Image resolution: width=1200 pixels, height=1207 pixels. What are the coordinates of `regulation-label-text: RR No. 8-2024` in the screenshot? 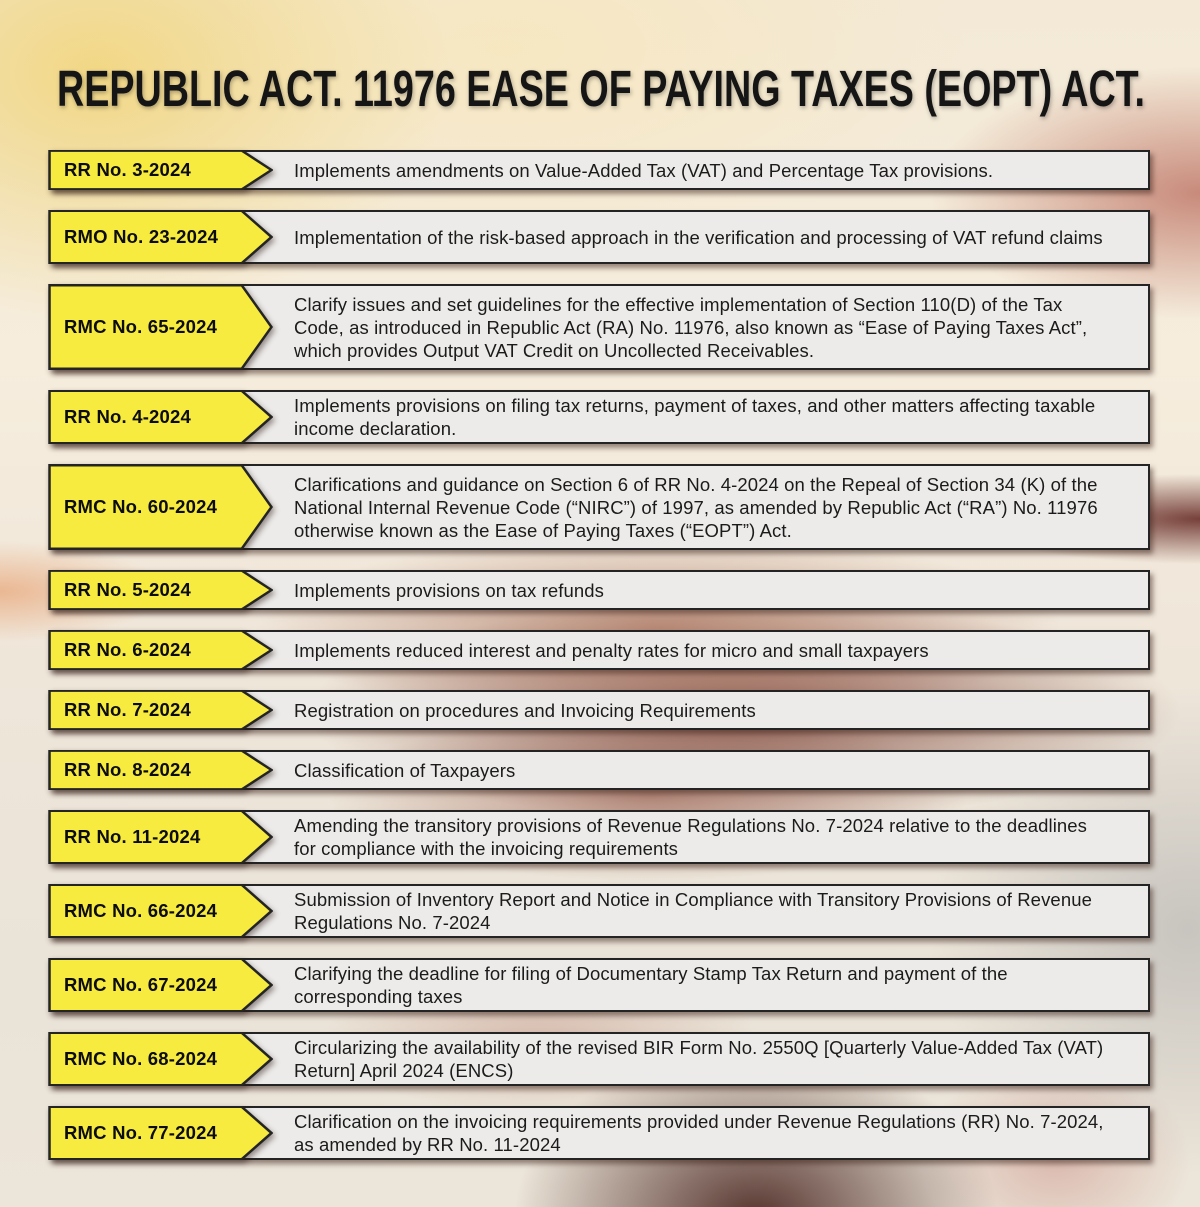 It's located at (128, 769).